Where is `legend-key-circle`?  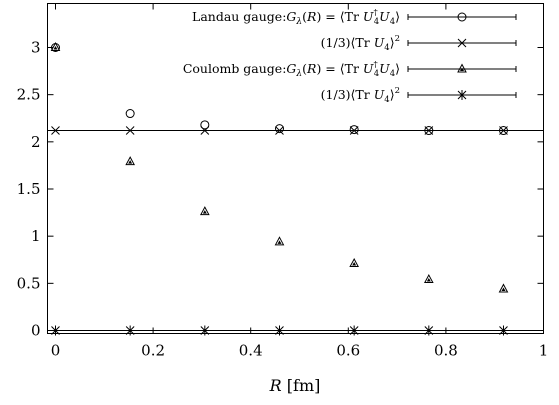 legend-key-circle is located at coordinates (462, 17).